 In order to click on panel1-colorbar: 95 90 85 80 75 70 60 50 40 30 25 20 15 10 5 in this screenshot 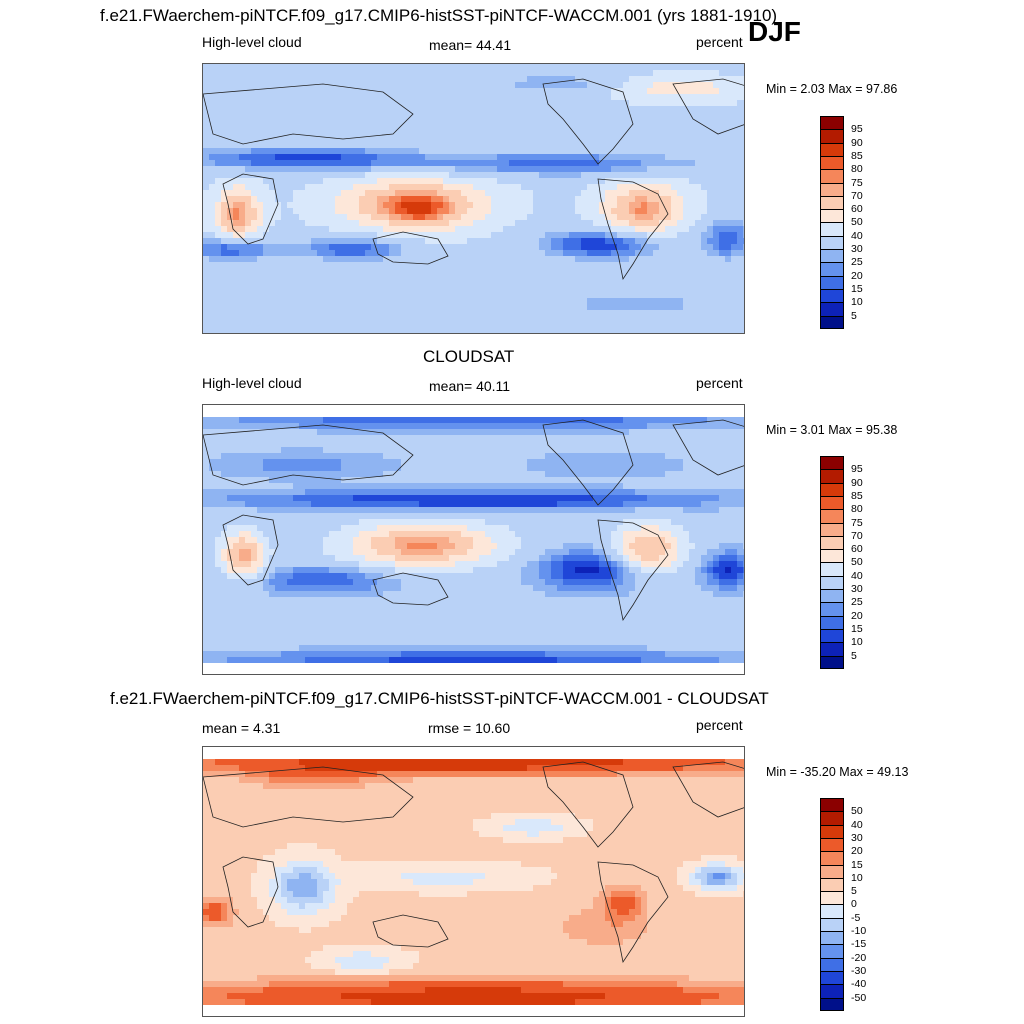, I will do `click(841, 223)`.